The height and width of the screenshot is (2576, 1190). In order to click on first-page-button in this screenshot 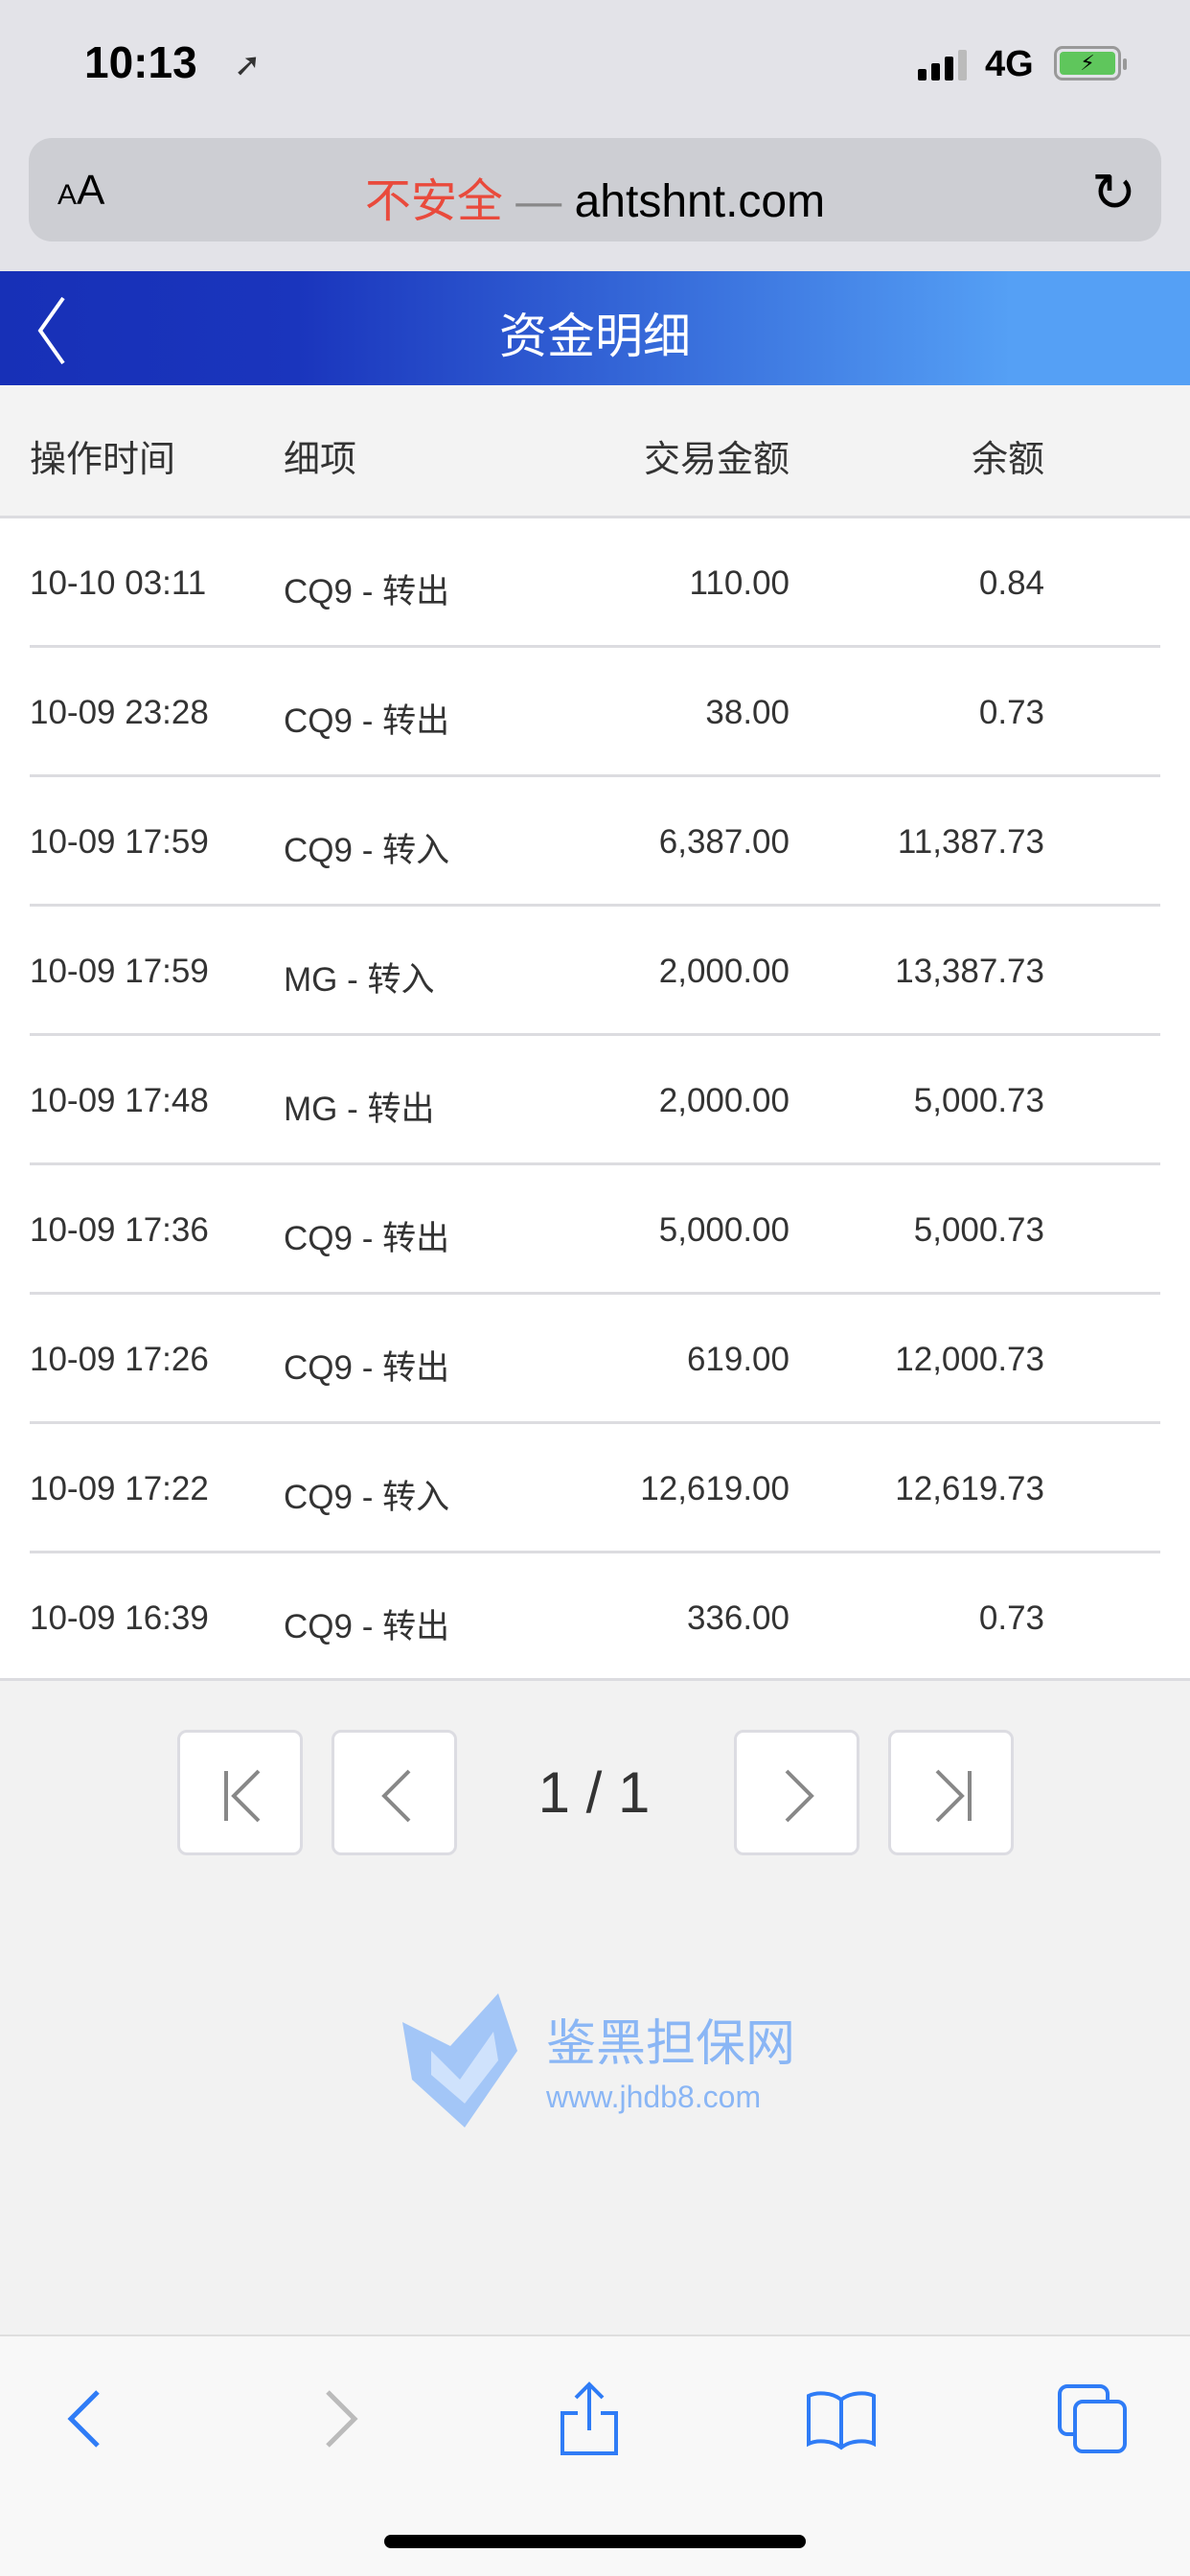, I will do `click(240, 1792)`.